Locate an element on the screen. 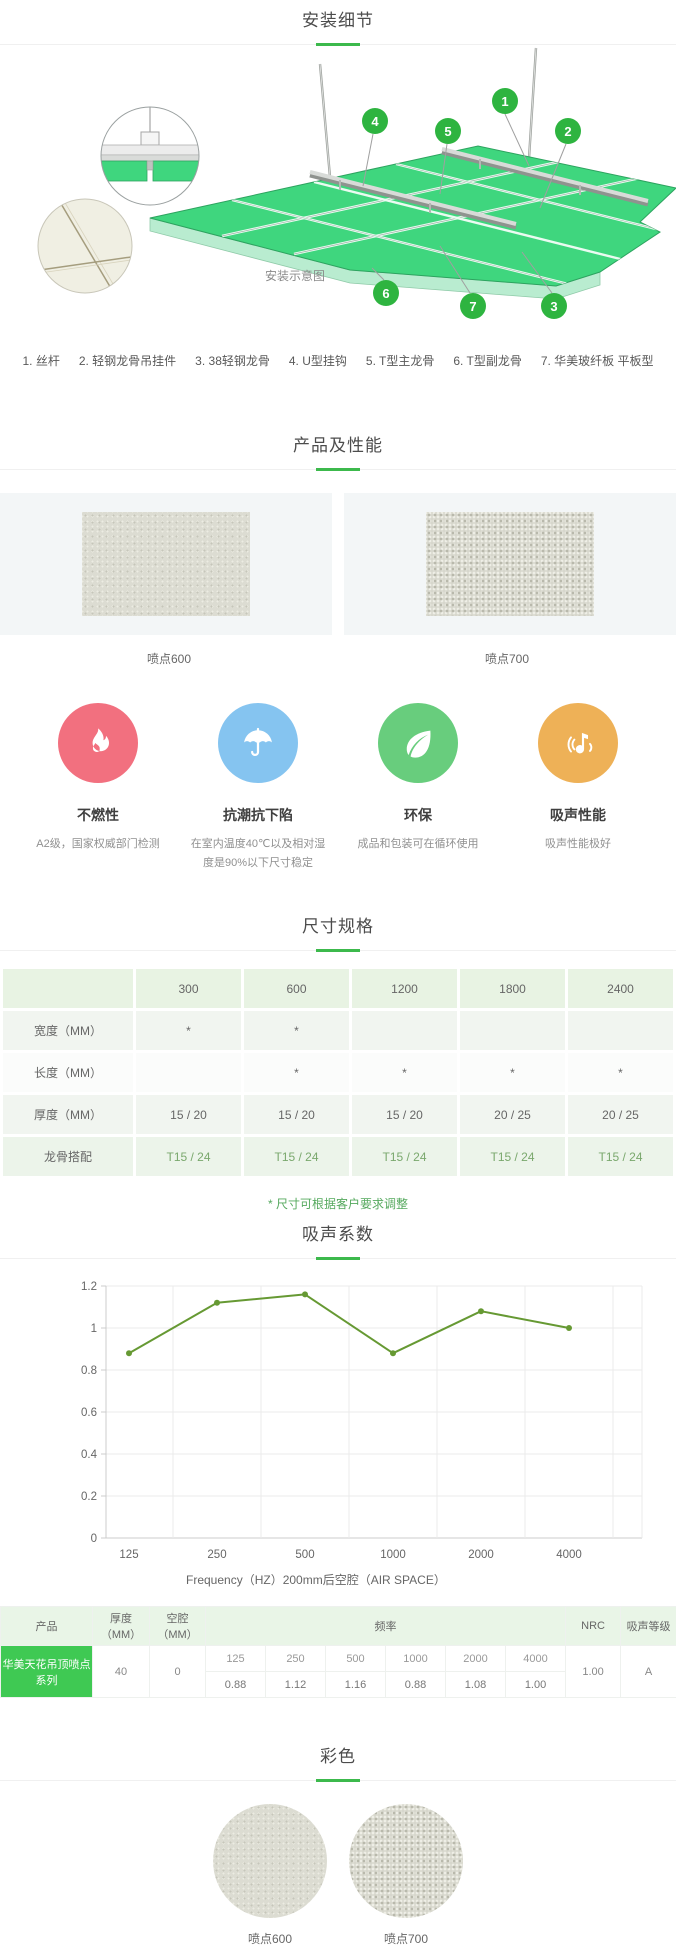 Image resolution: width=676 pixels, height=1947 pixels. callout-6: 6 is located at coordinates (386, 293).